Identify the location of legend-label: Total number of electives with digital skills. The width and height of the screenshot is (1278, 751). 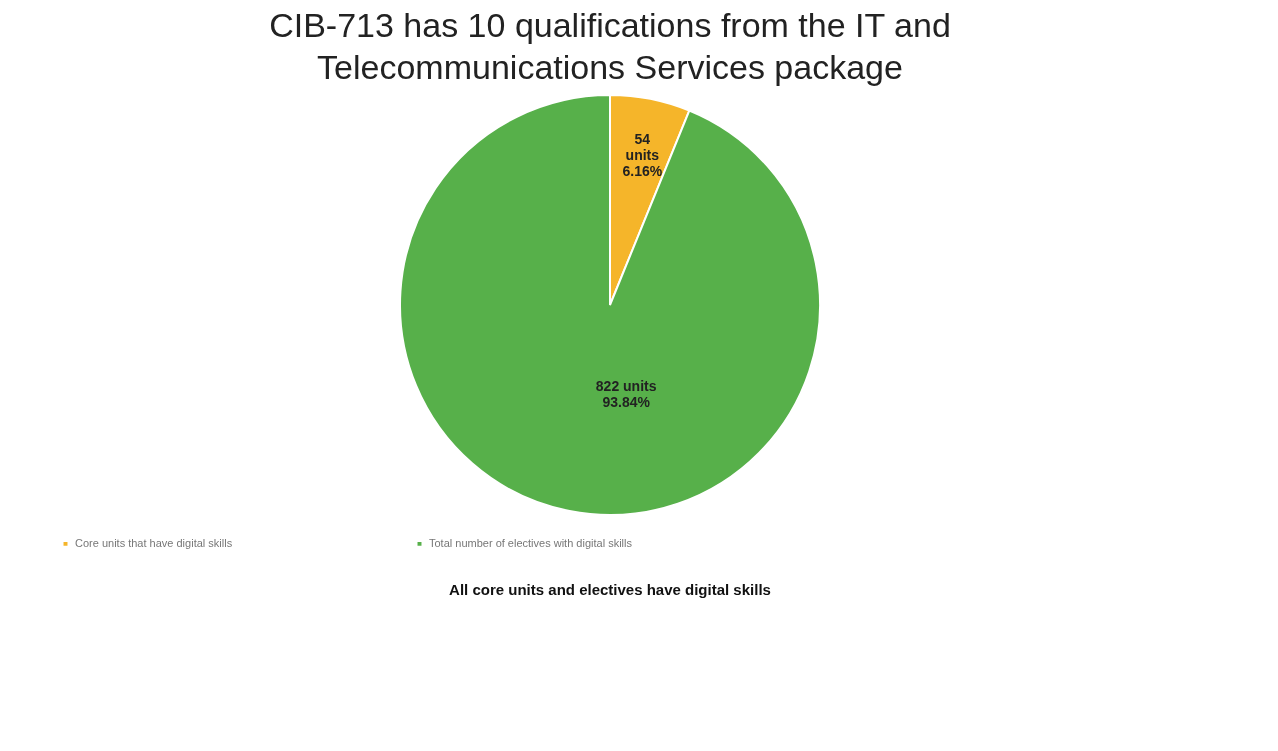
(531, 542).